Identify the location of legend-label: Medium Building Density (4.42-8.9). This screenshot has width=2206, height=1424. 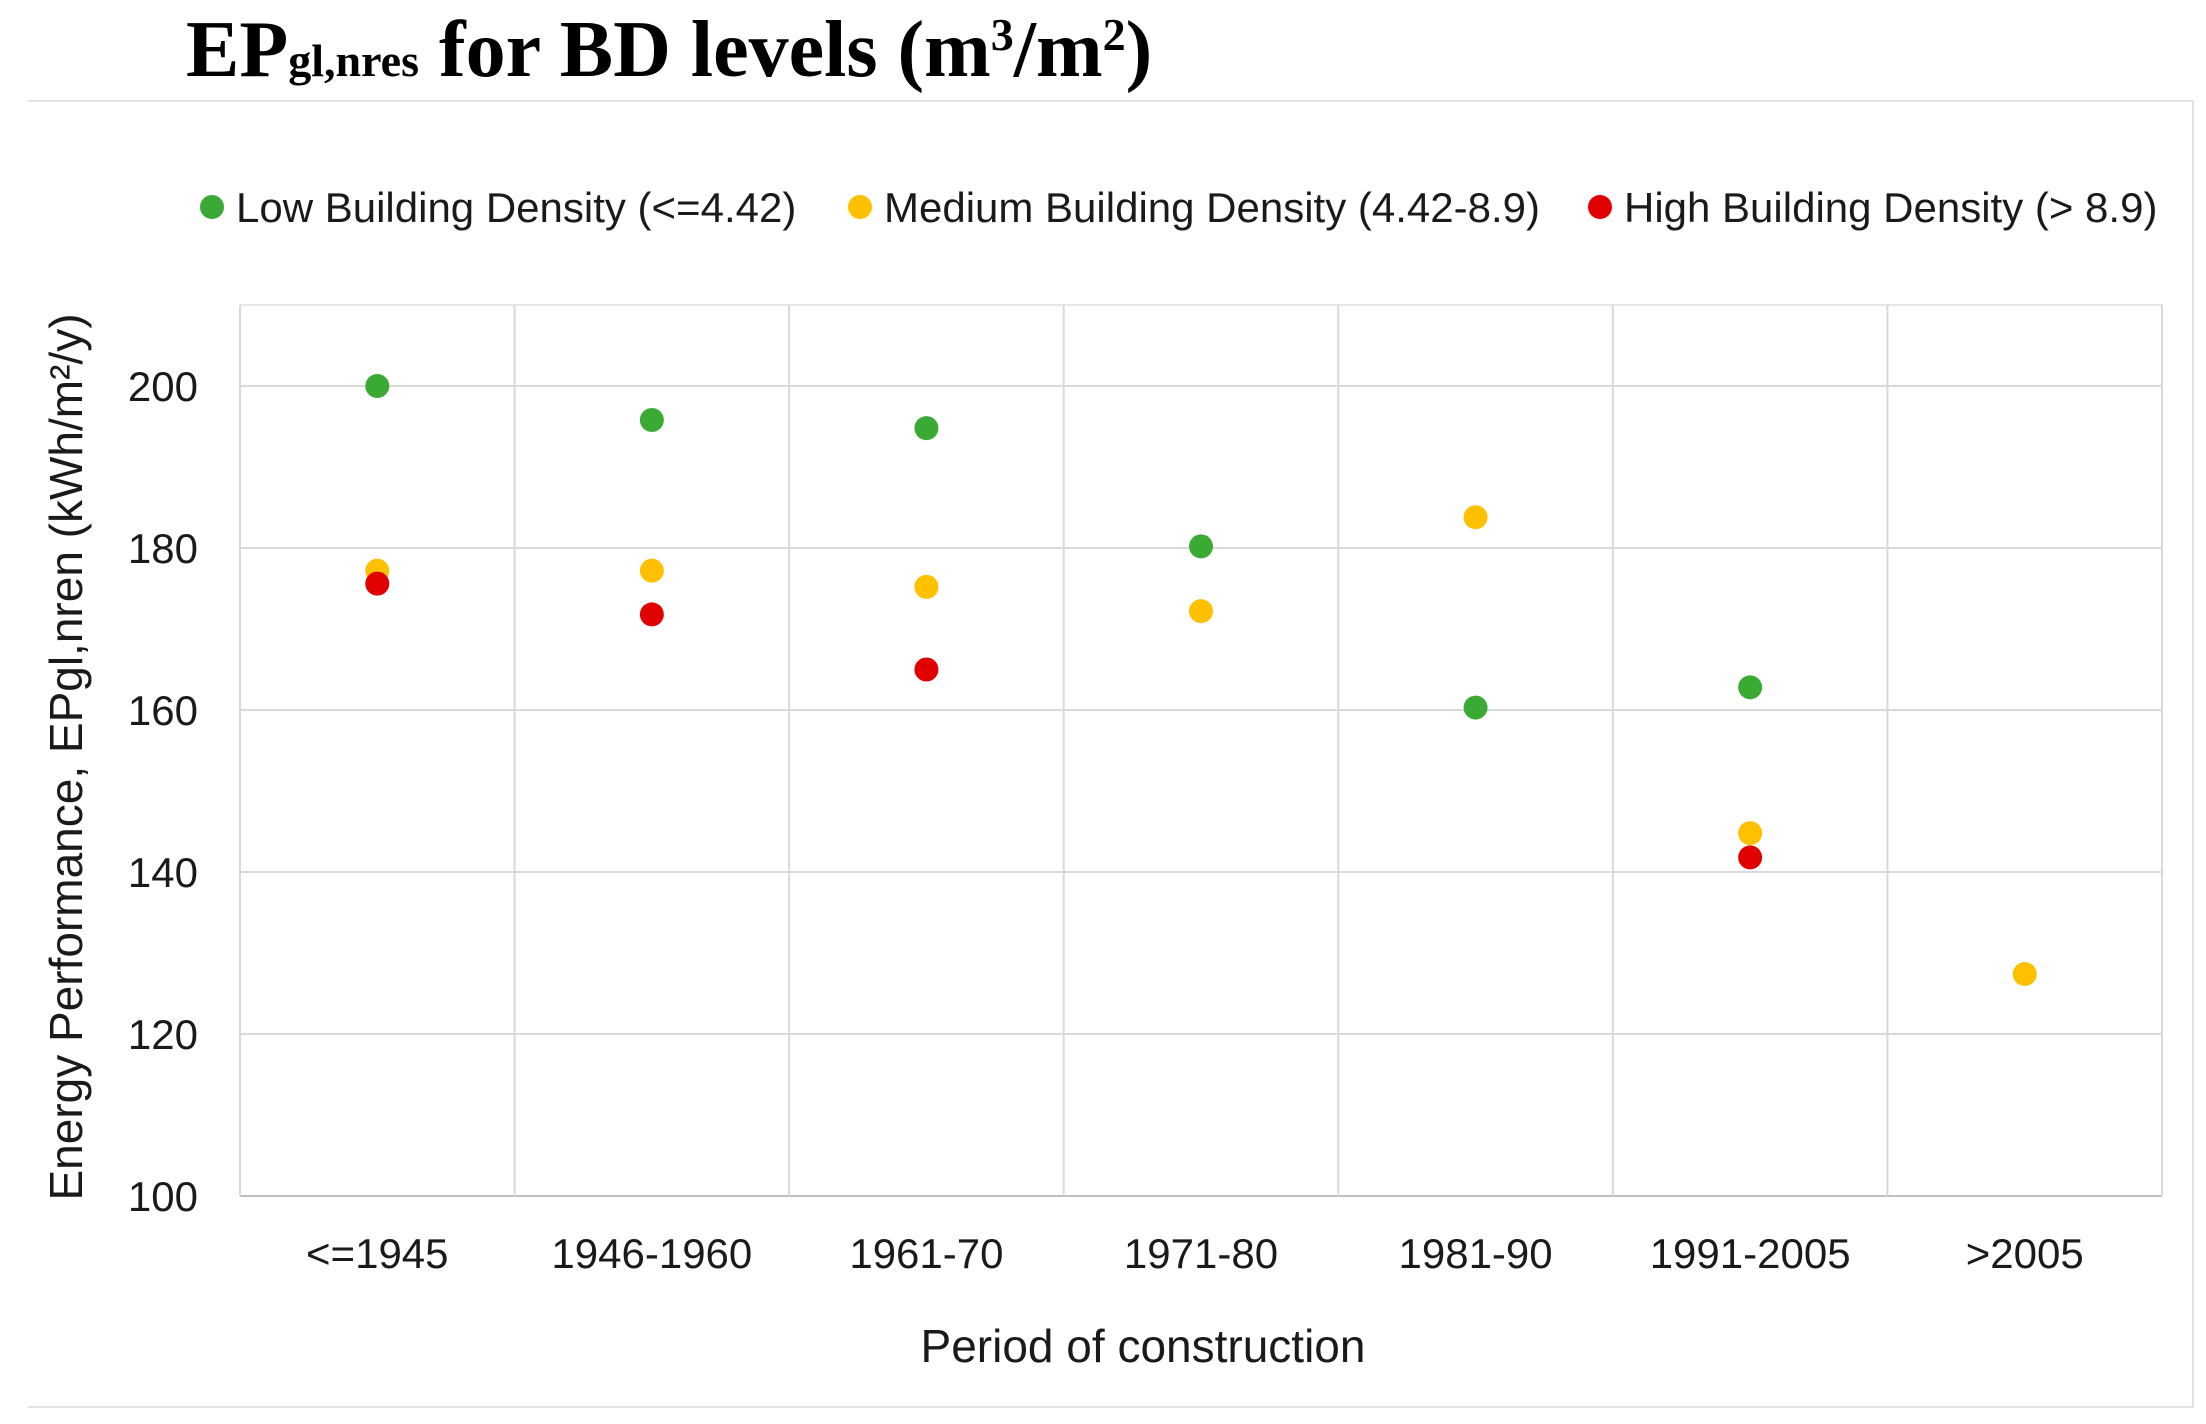
(1212, 207).